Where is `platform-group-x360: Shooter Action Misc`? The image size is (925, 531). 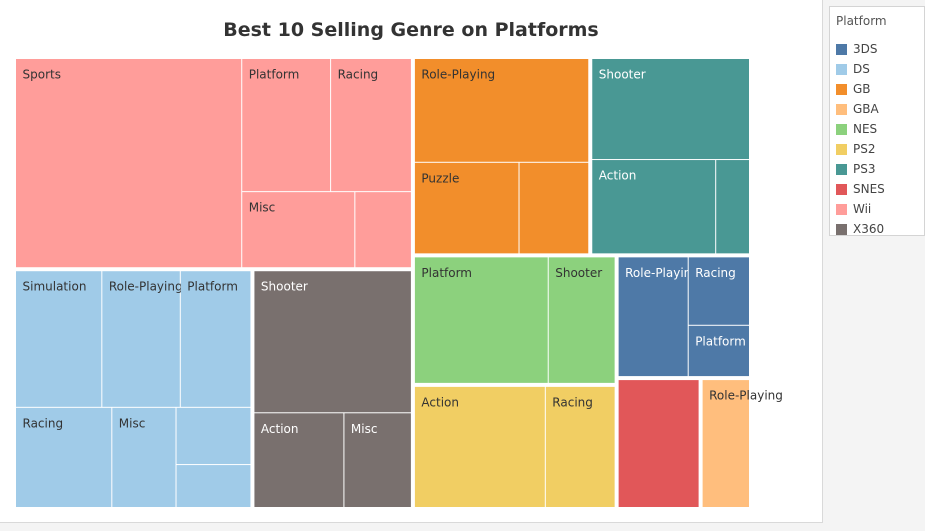 platform-group-x360: Shooter Action Misc is located at coordinates (332, 389).